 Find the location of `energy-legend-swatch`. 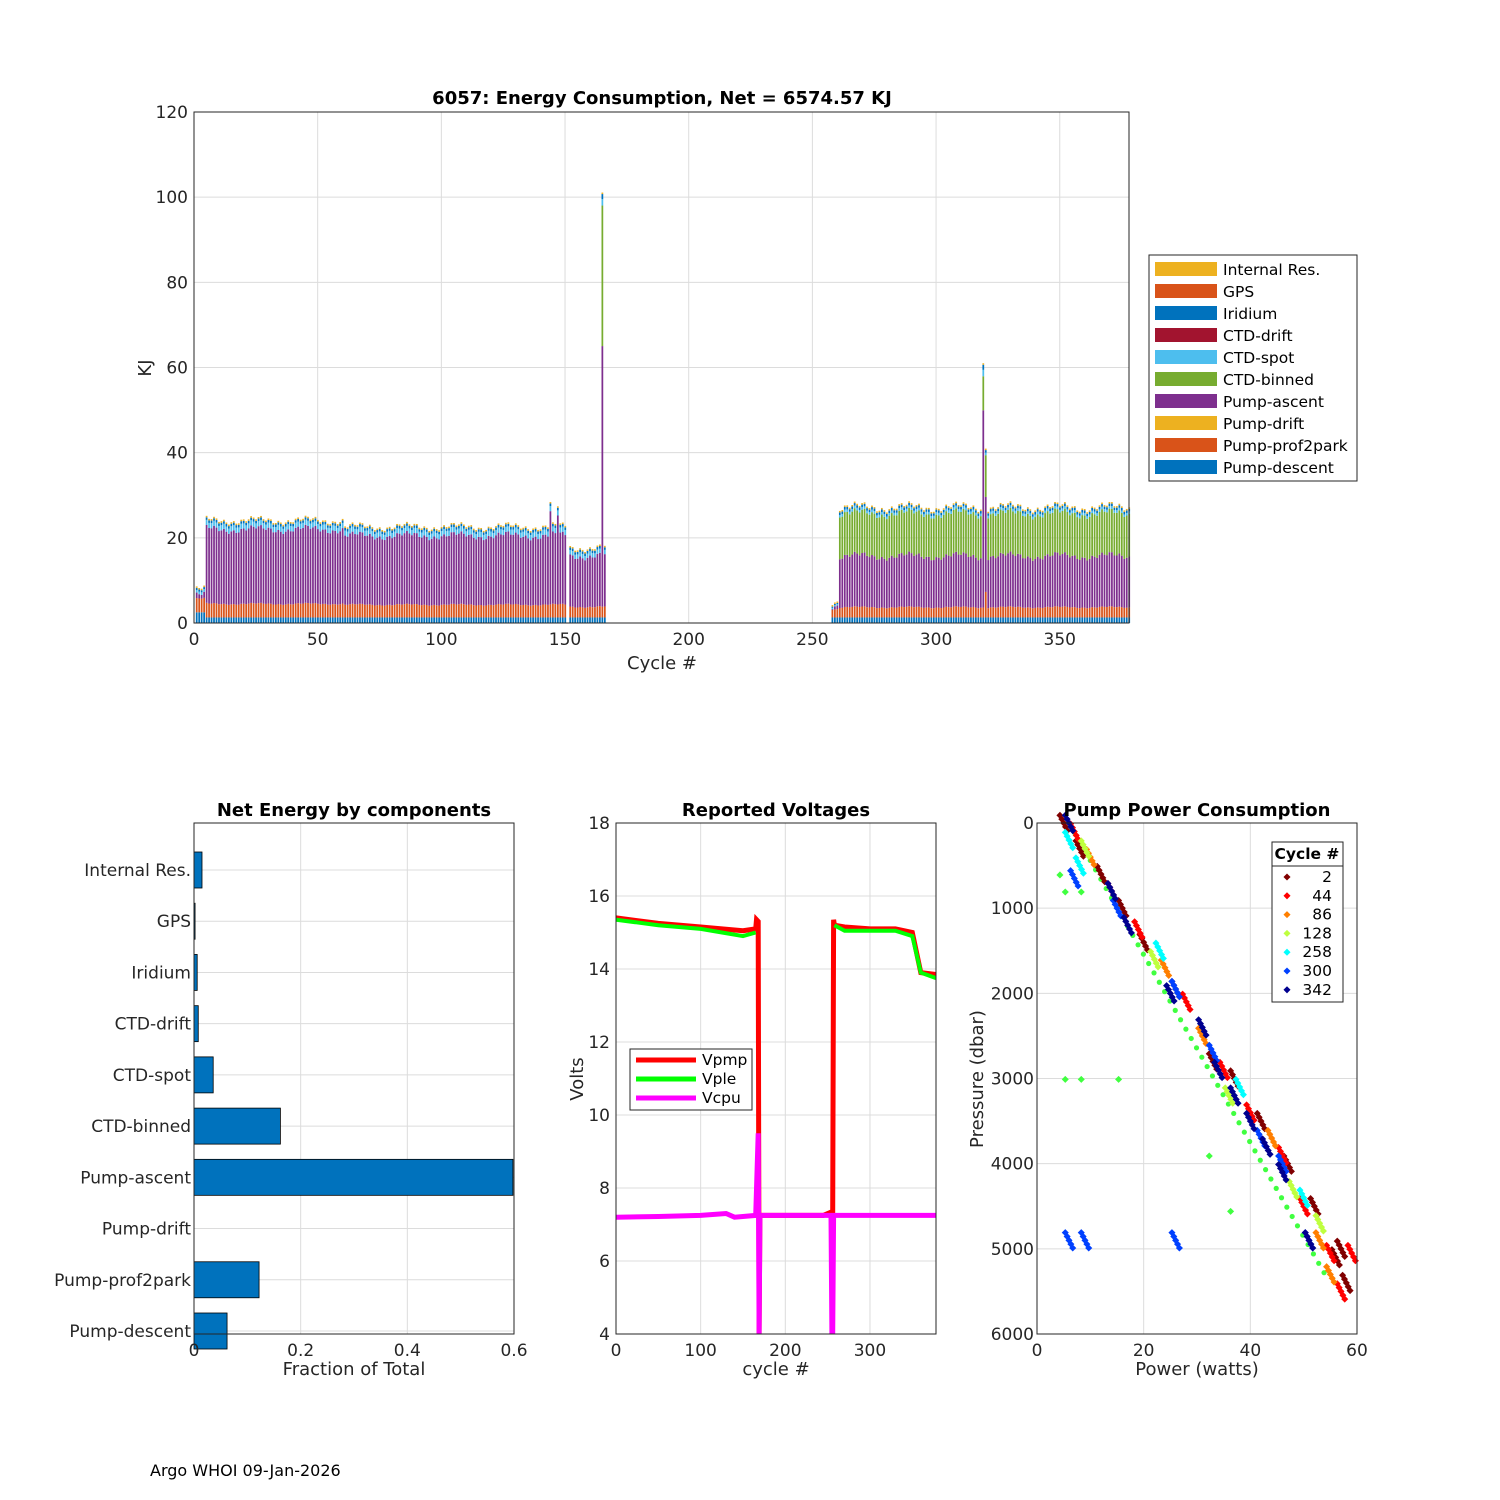

energy-legend-swatch is located at coordinates (1186, 379).